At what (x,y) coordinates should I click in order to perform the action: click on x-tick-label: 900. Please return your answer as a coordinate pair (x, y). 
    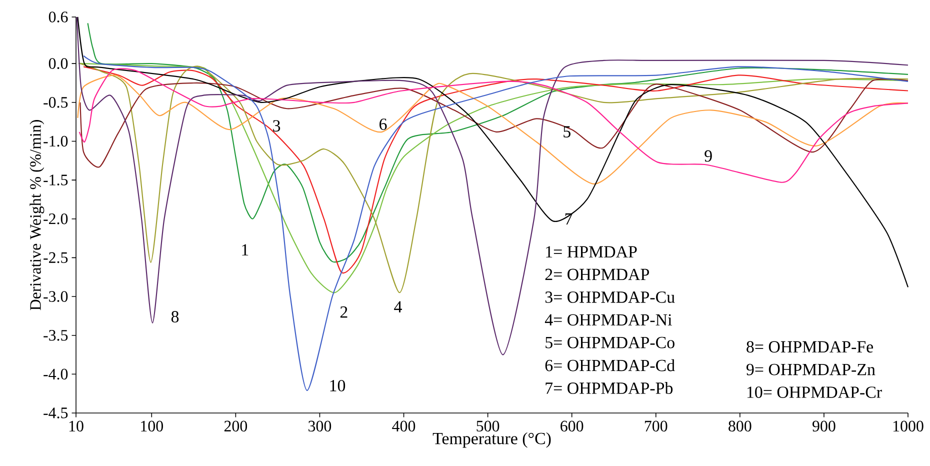
    Looking at the image, I should click on (824, 426).